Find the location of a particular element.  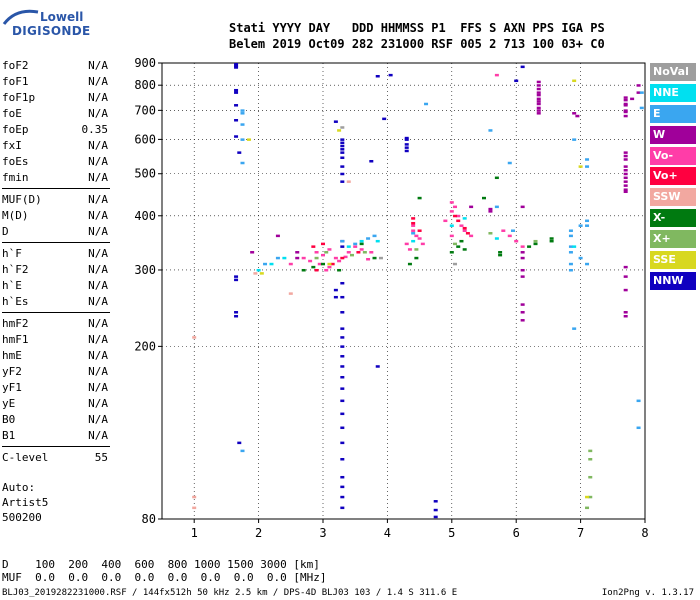

param-row: C-level 55 is located at coordinates (57, 458).